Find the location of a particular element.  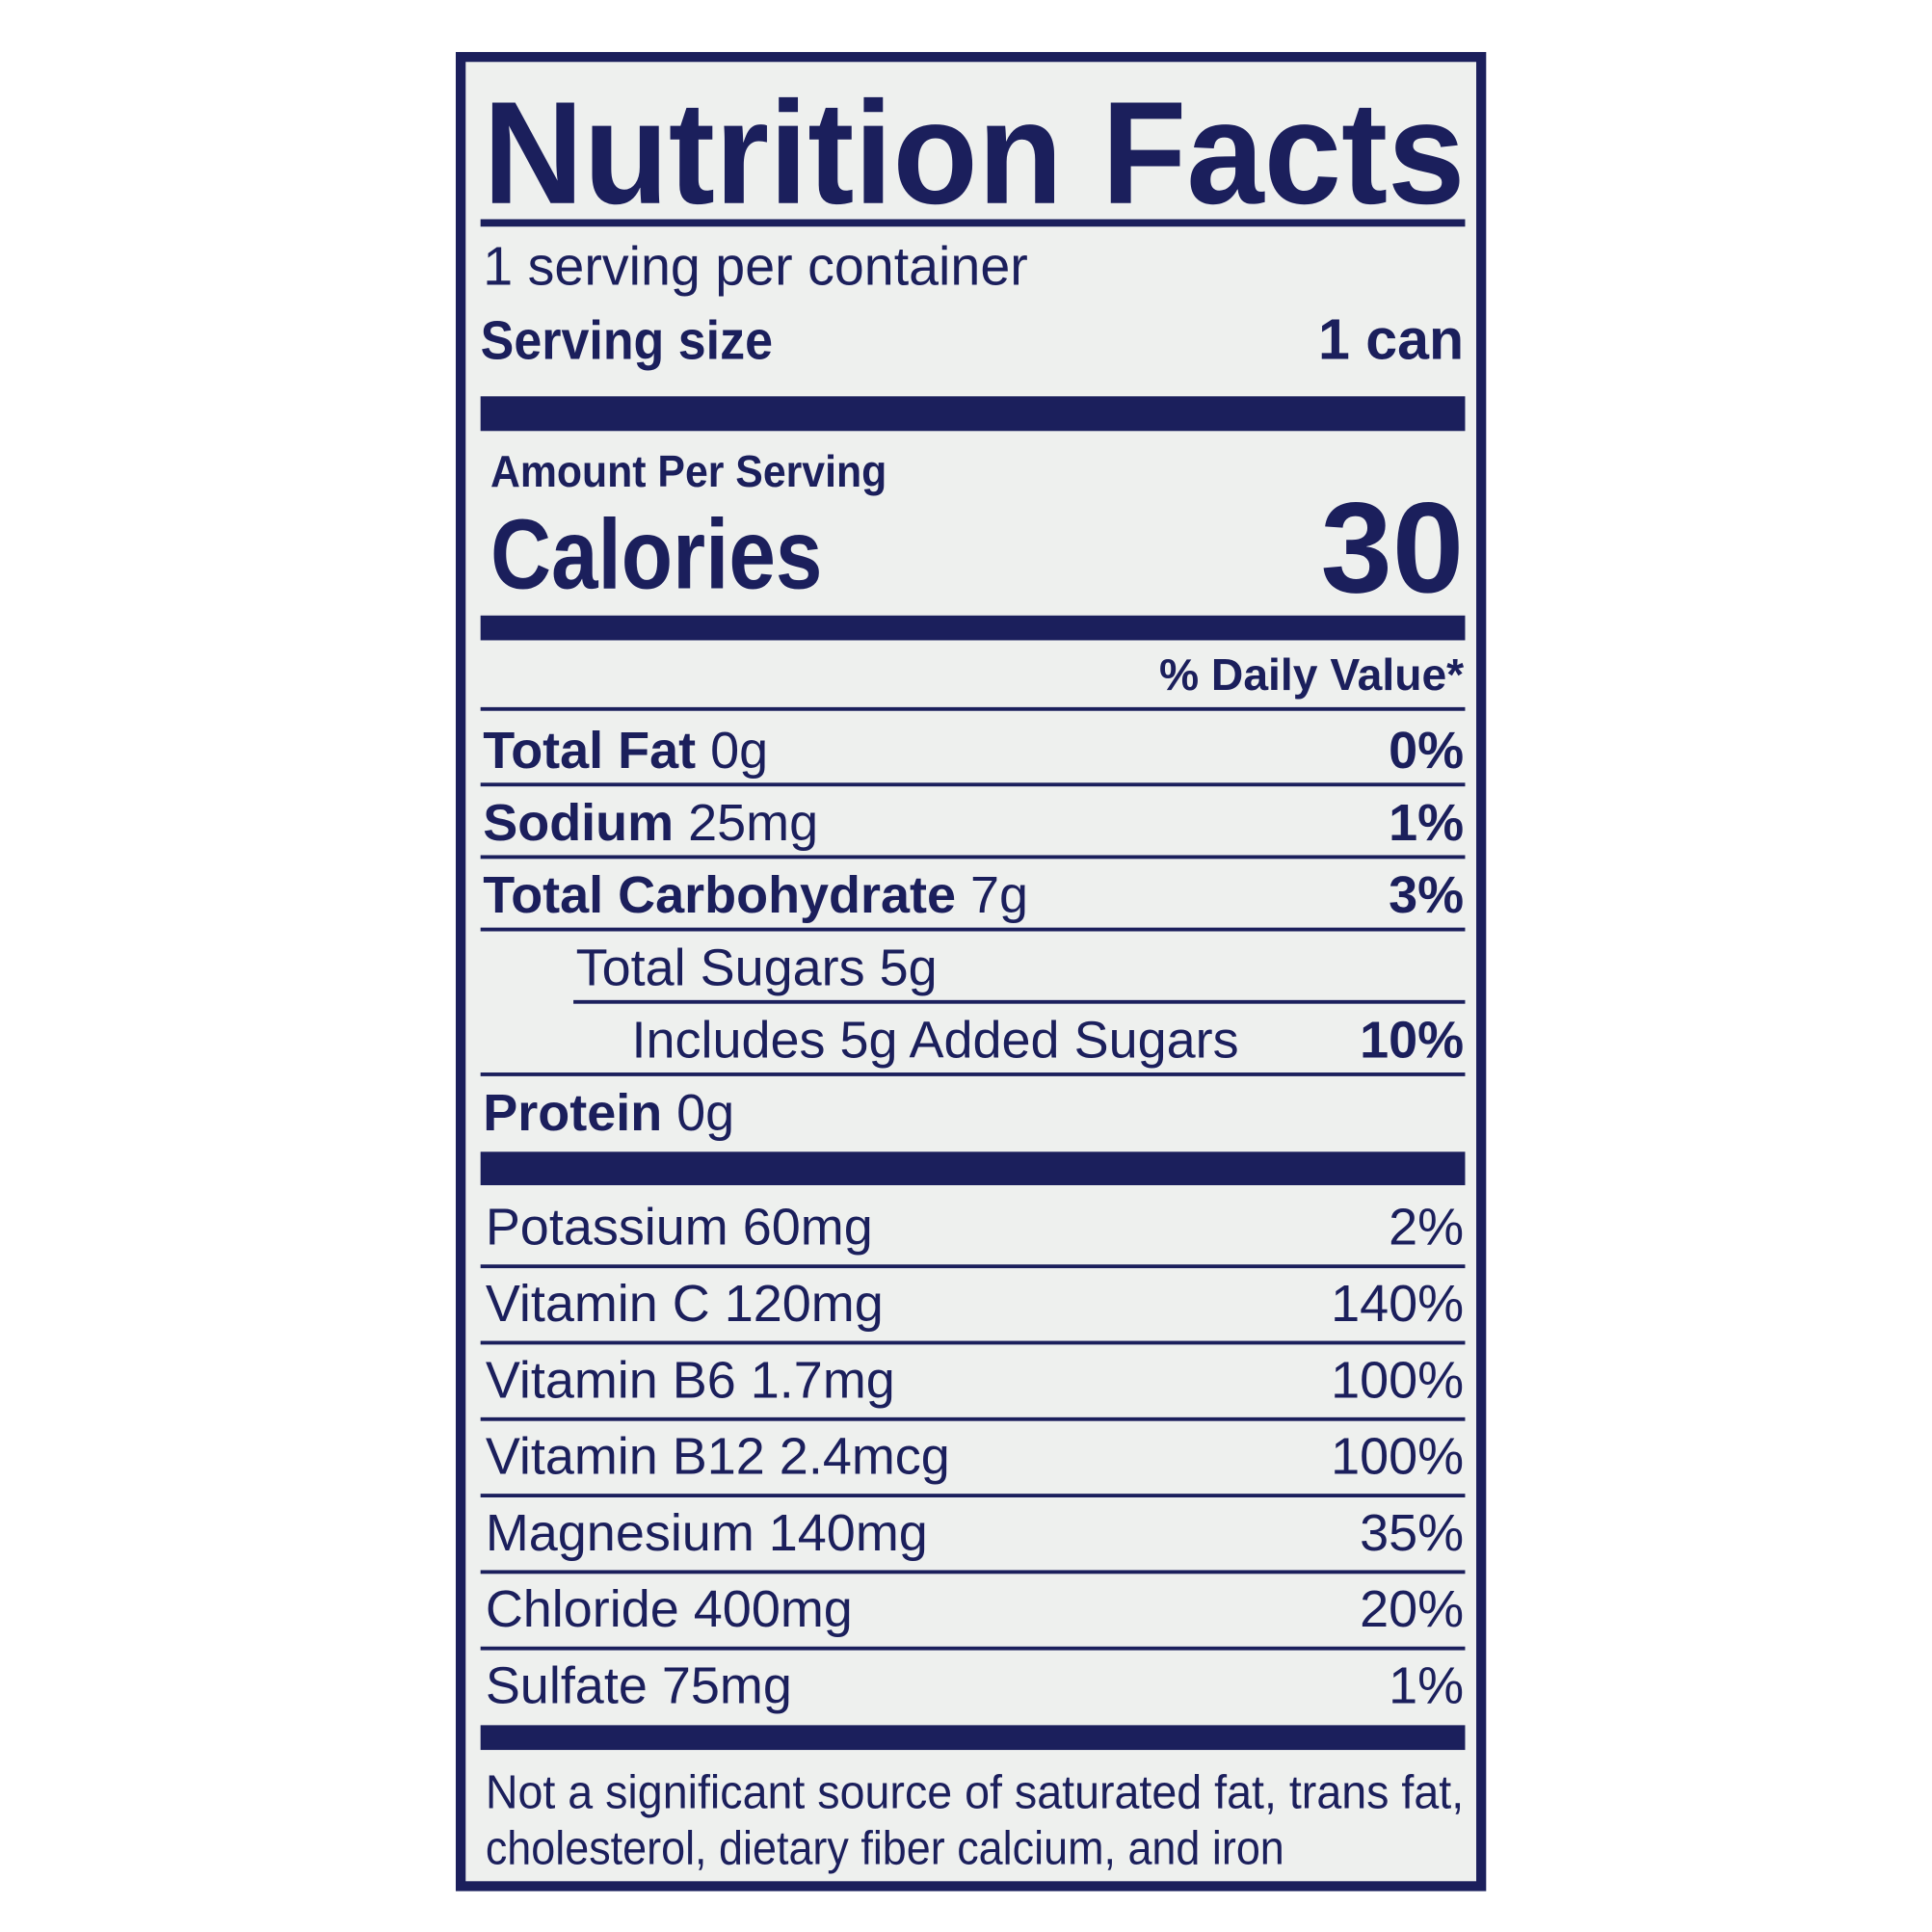

nutrient-amount: 5g is located at coordinates (909, 967).